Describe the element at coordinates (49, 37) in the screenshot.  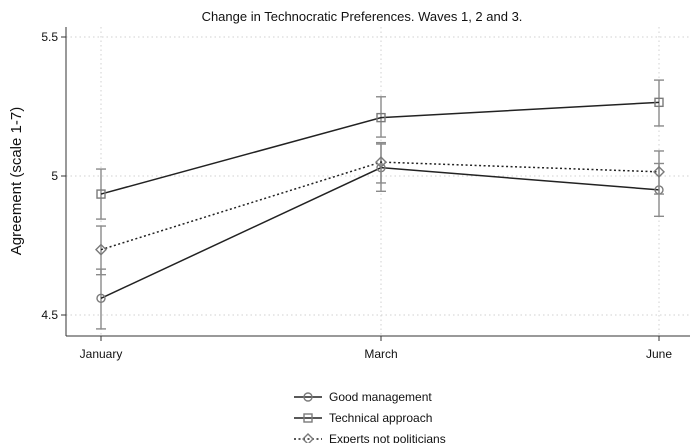
I see `y-tick-label: 5.5` at that location.